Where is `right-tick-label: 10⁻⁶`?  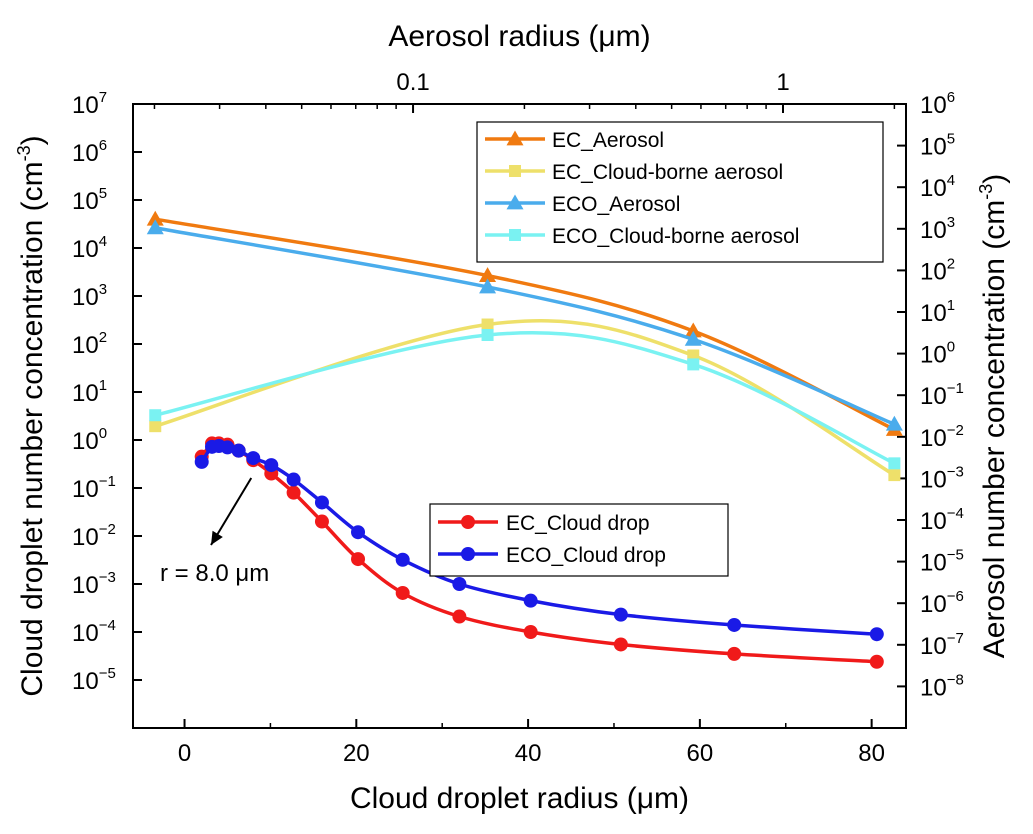
right-tick-label: 10⁻⁶ is located at coordinates (942, 603).